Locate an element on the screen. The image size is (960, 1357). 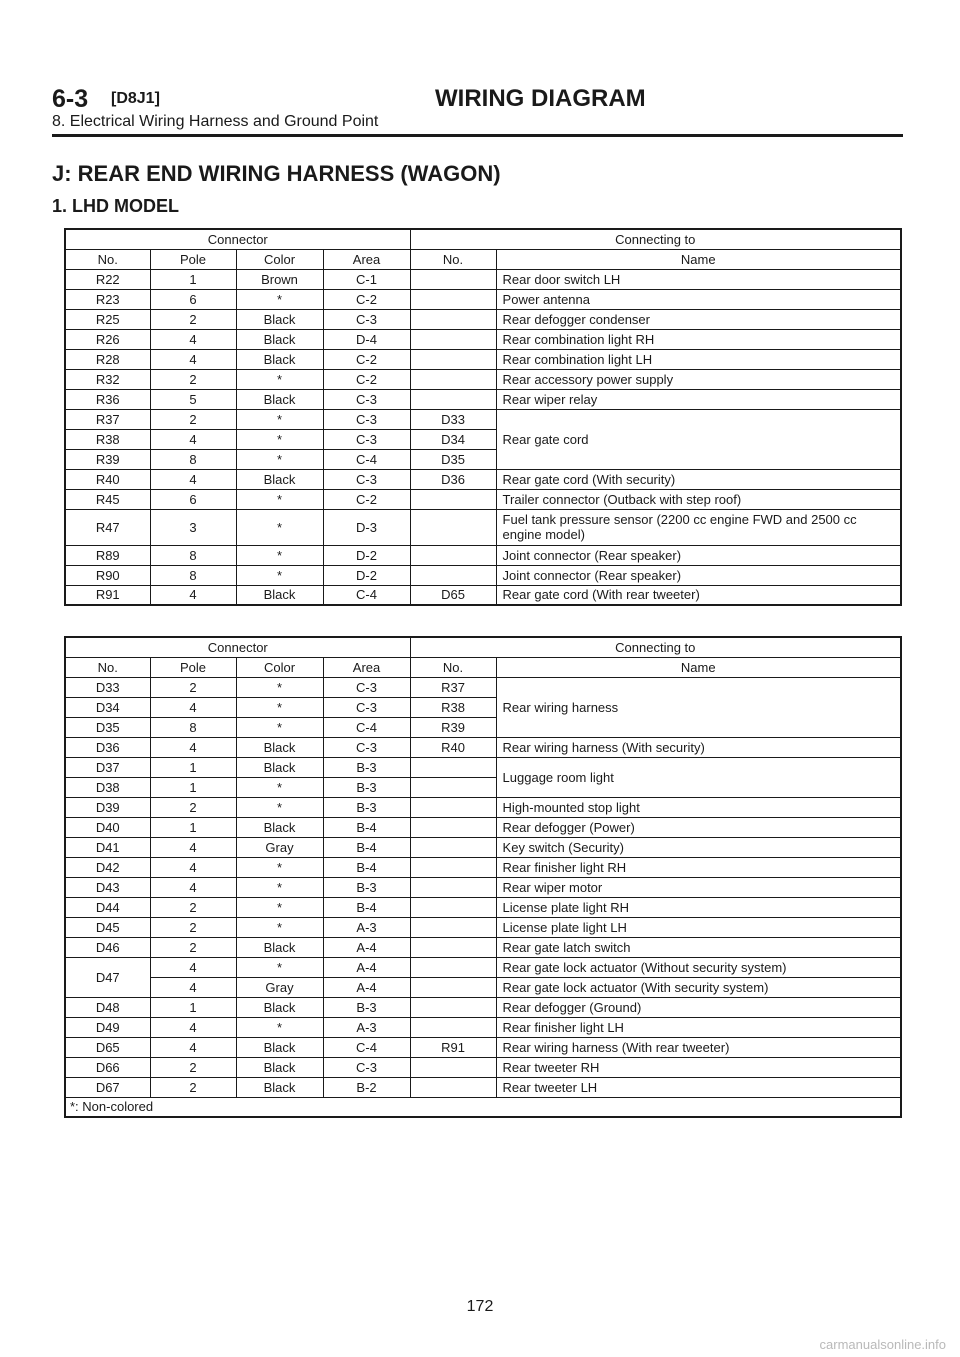
cell-no: R45 is located at coordinates (107, 499).